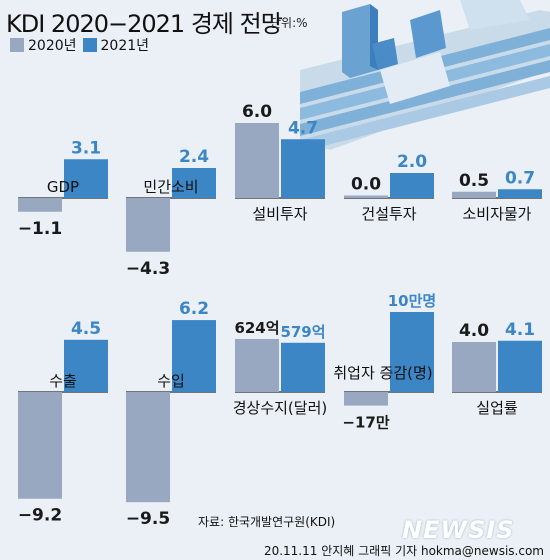  Describe the element at coordinates (412, 352) in the screenshot. I see `bar-8-2021` at that location.